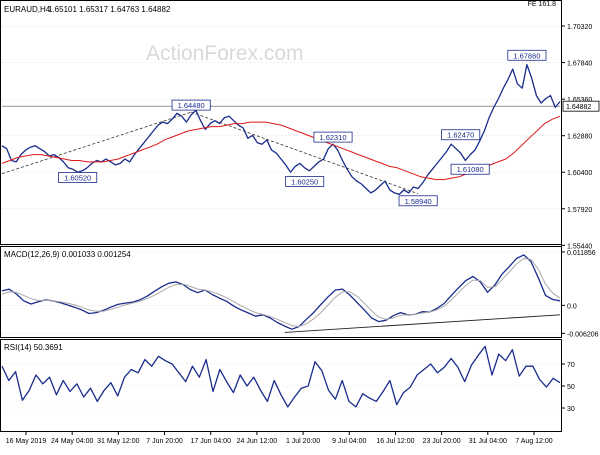 Image resolution: width=600 pixels, height=455 pixels. What do you see at coordinates (395, 441) in the screenshot?
I see `x-tick-label: 16 Jul 12:00` at bounding box center [395, 441].